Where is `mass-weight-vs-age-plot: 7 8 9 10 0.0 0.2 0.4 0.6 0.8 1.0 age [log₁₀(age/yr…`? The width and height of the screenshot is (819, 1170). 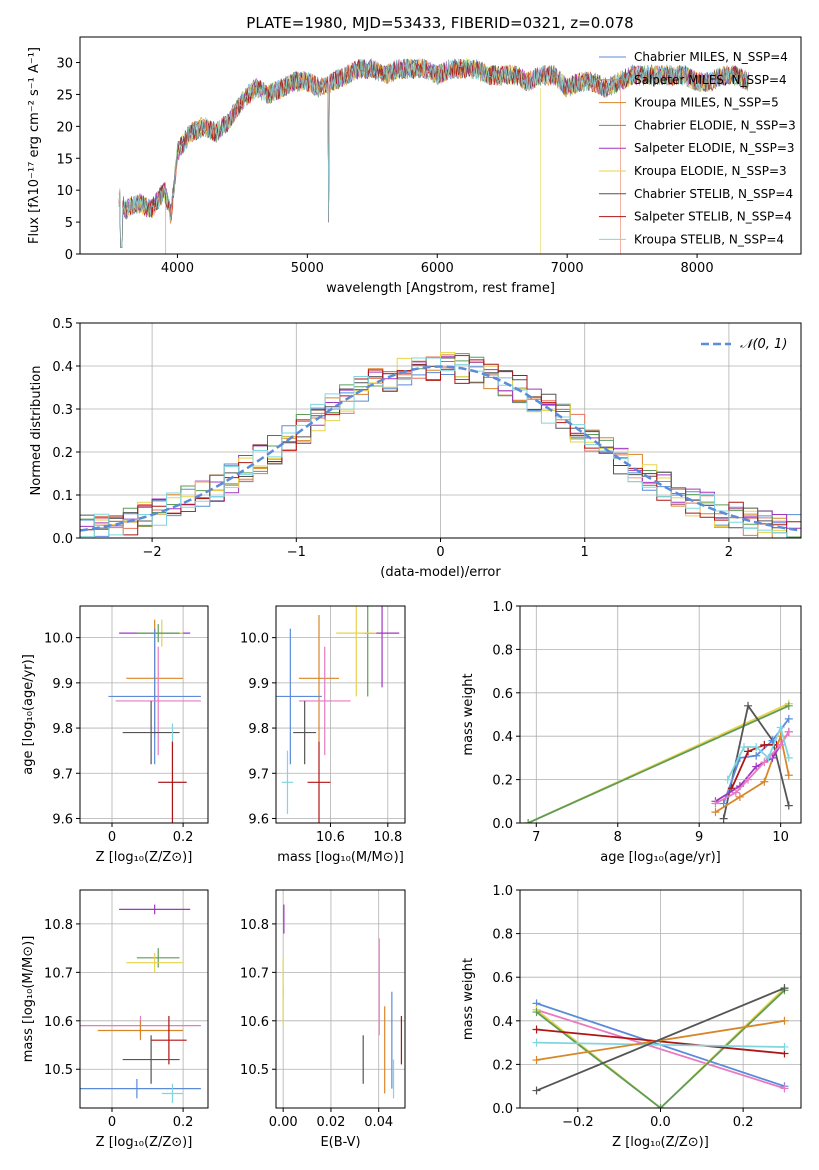 mass-weight-vs-age-plot: 7 8 9 10 0.0 0.2 0.4 0.6 0.8 1.0 age [log₁₀(age/yr… is located at coordinates (631, 732).